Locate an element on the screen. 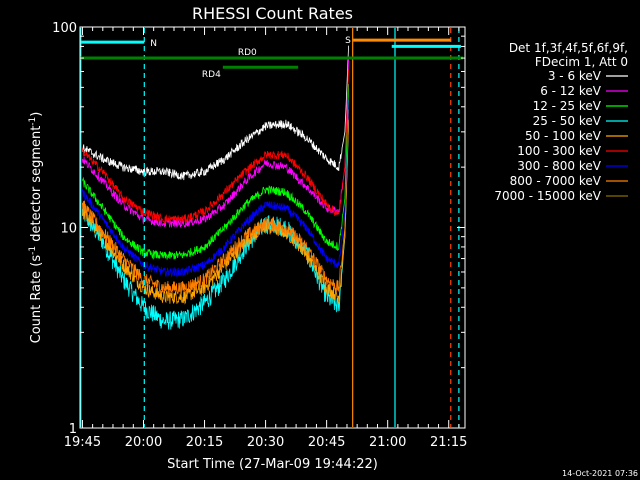 Image resolution: width=640 pixels, height=480 pixels. legend-header-line: FDecim 1, Att 0 is located at coordinates (581, 62).